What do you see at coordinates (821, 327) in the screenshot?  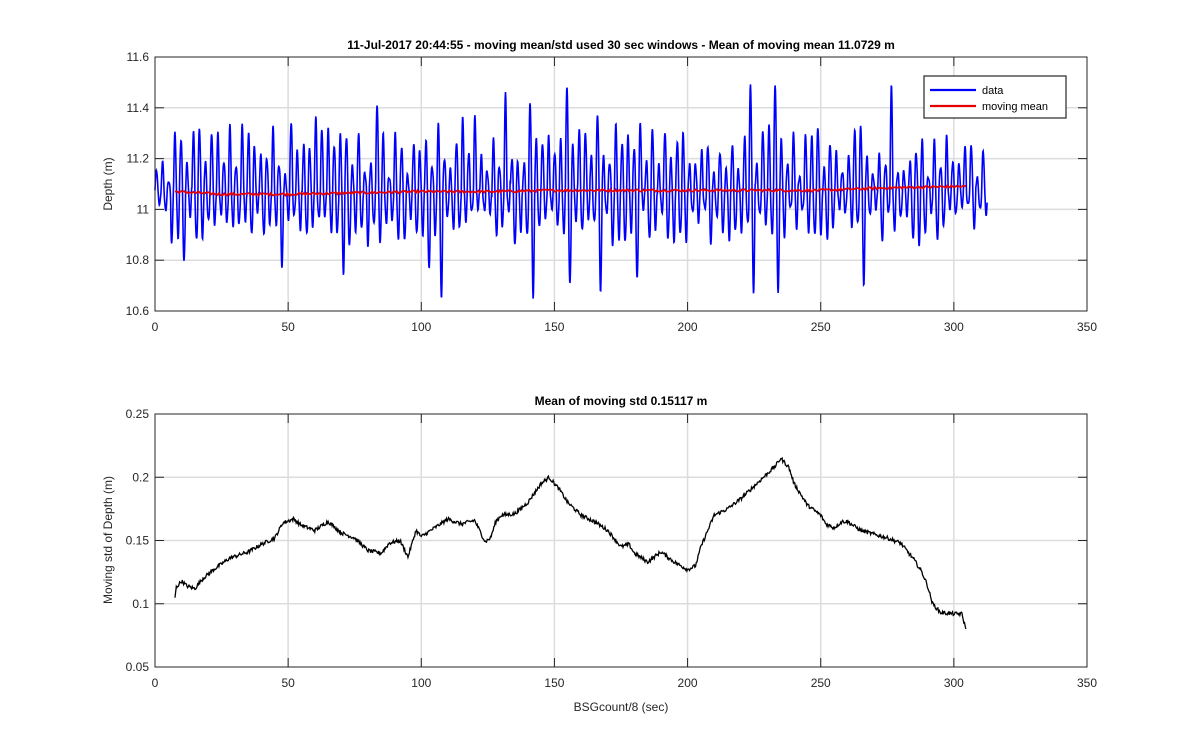 I see `top-x-tick-label: 250` at bounding box center [821, 327].